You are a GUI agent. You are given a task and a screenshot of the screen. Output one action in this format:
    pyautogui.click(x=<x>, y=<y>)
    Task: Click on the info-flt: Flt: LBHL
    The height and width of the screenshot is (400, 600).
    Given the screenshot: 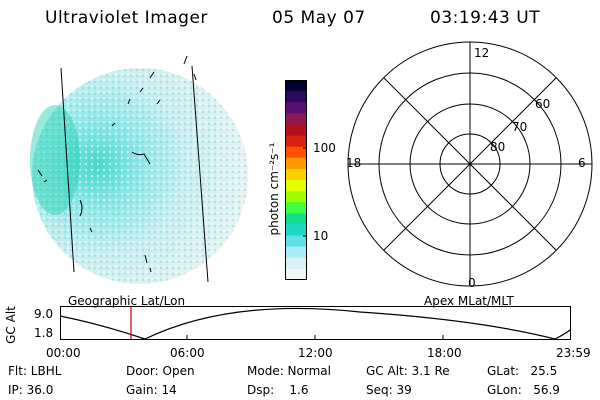 What is the action you would take?
    pyautogui.click(x=35, y=371)
    